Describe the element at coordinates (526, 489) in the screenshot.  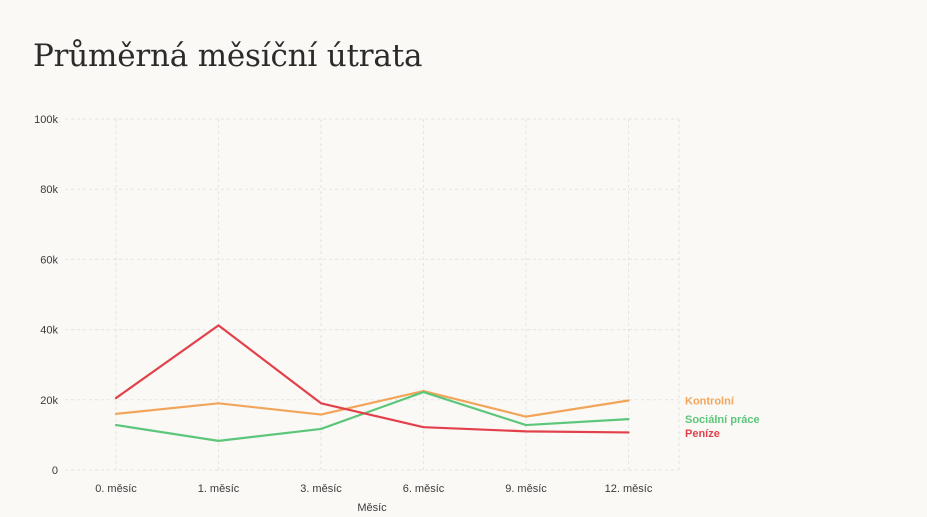
I see `x-tick-label: 9. měsíc` at that location.